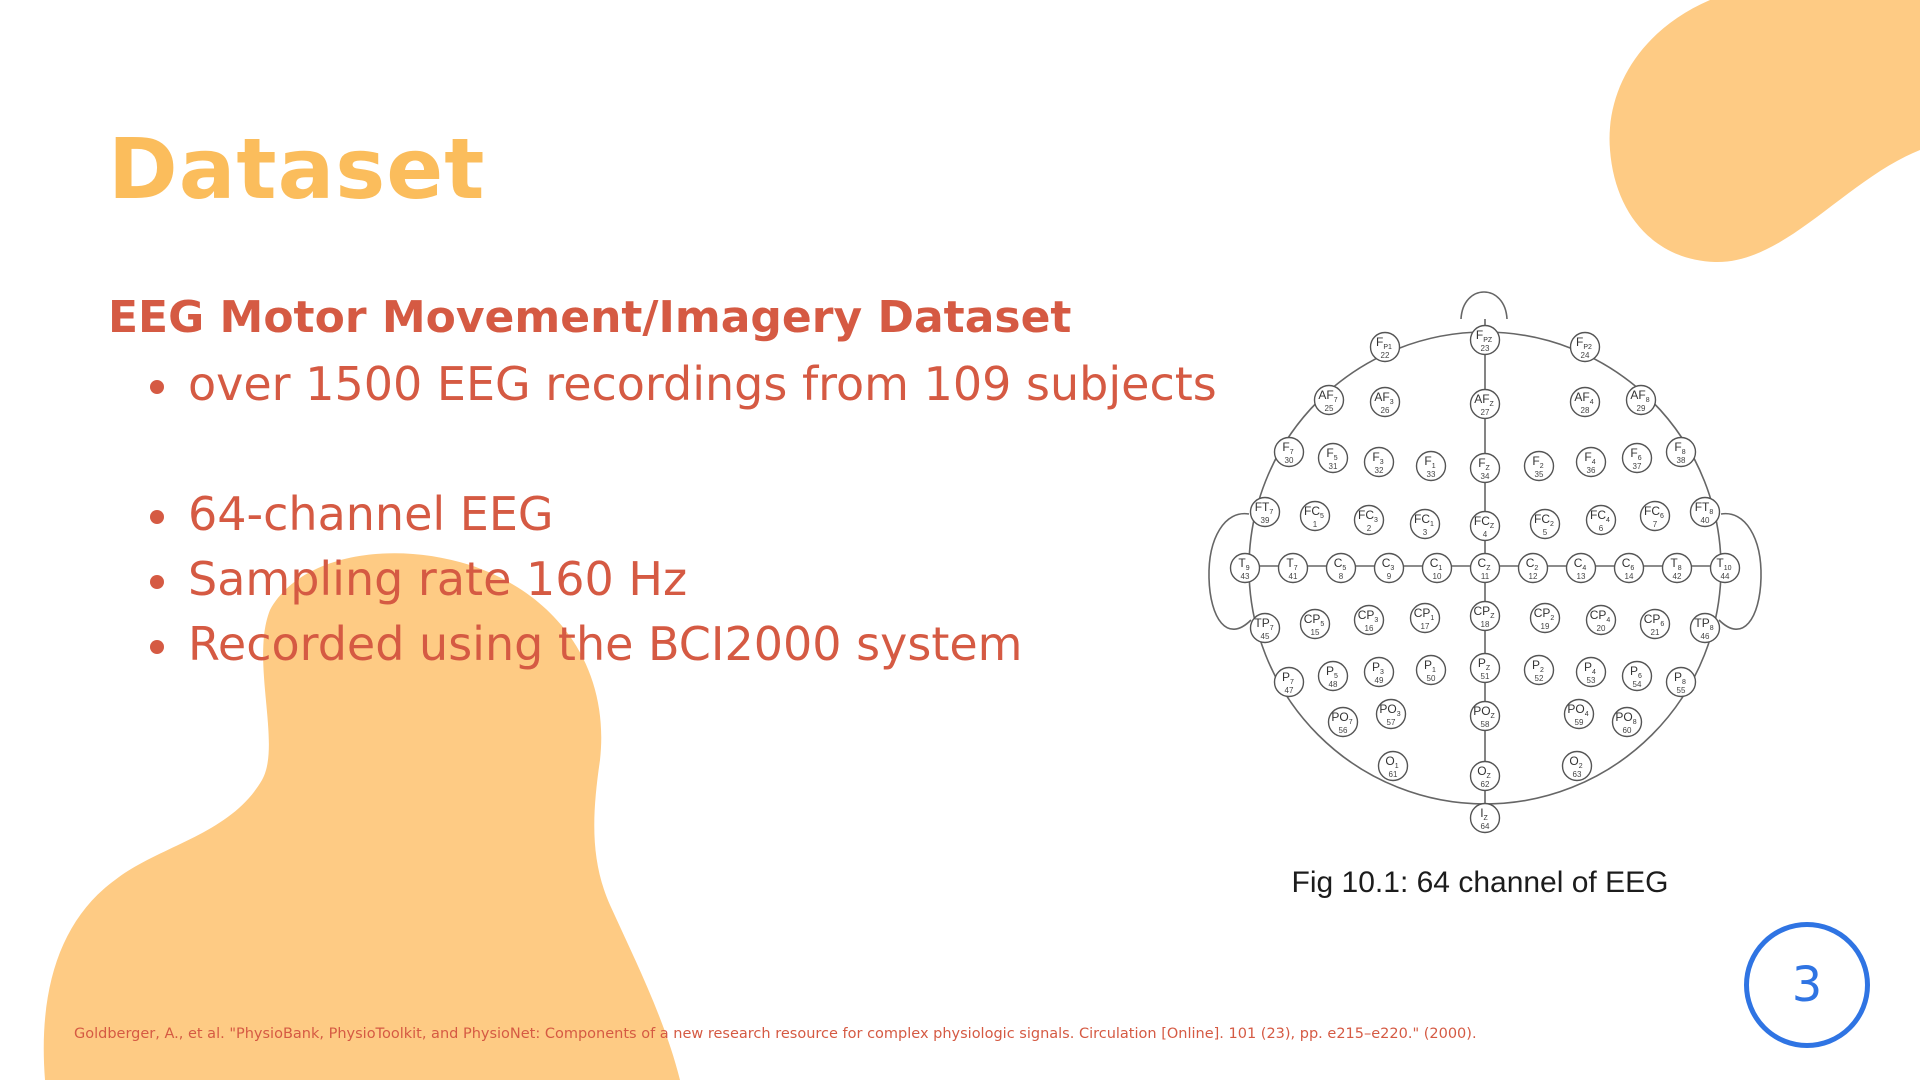  What do you see at coordinates (1341, 718) in the screenshot?
I see `electrode-label: PO7` at bounding box center [1341, 718].